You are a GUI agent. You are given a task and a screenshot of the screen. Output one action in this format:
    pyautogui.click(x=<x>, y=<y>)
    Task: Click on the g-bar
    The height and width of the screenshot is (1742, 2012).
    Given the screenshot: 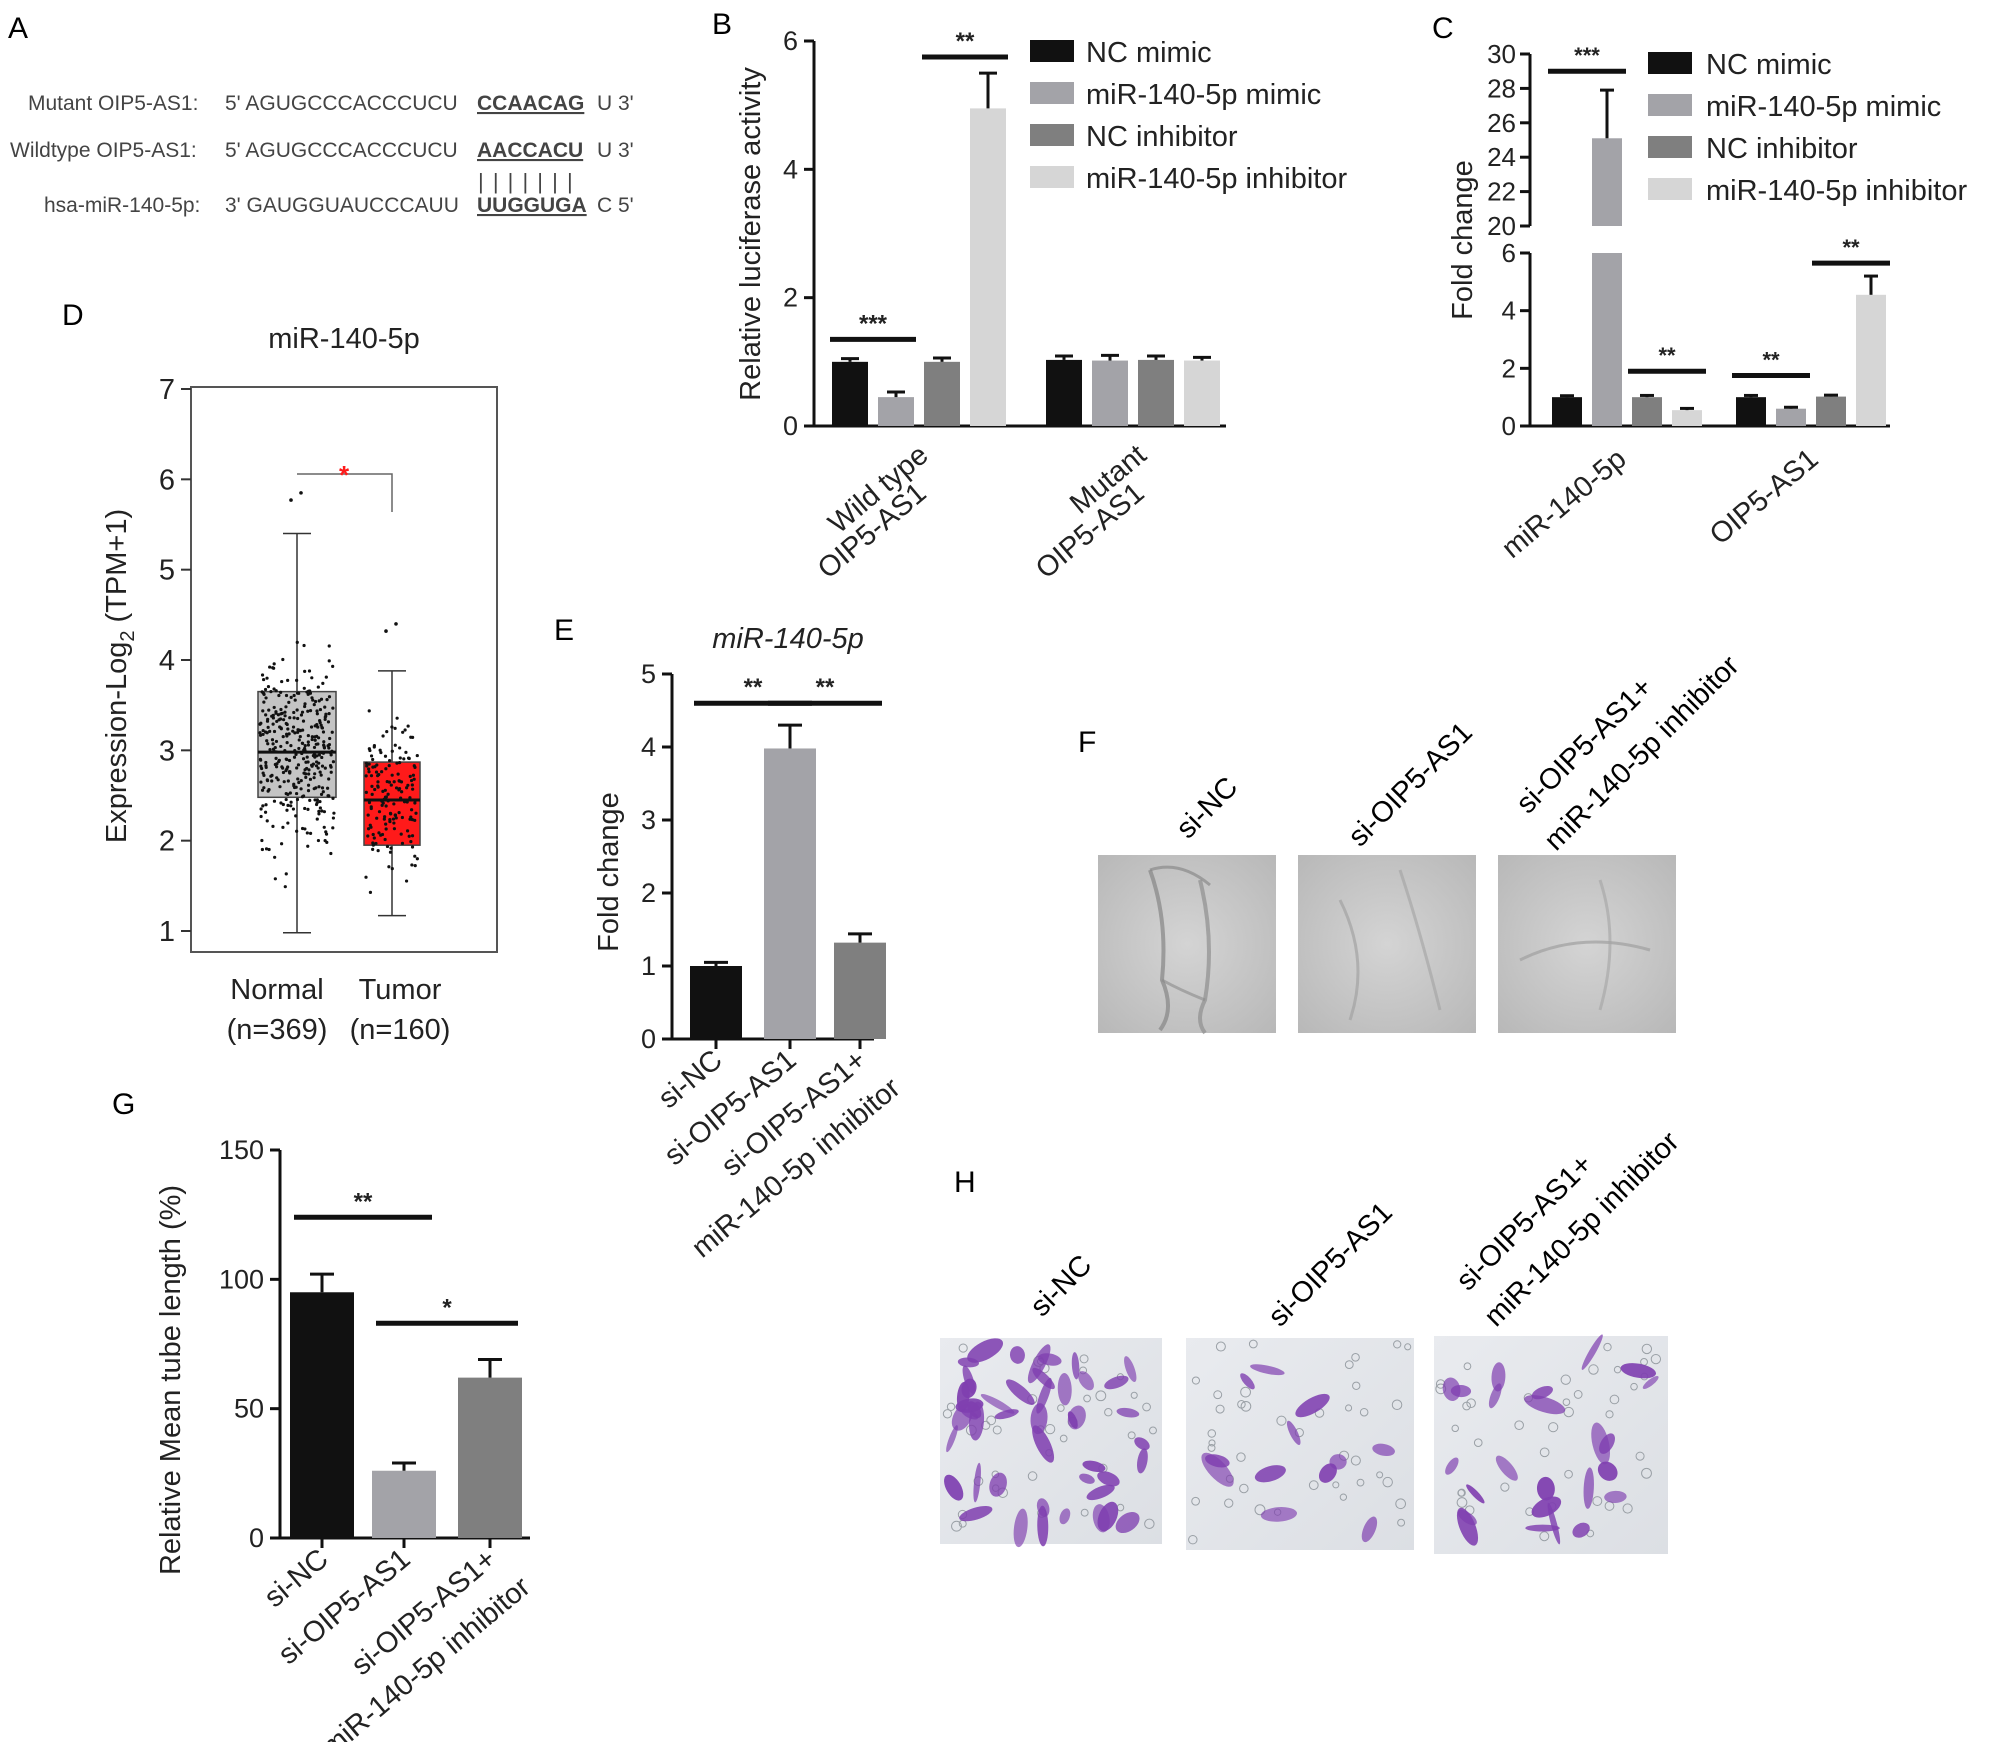 What is the action you would take?
    pyautogui.click(x=322, y=1415)
    